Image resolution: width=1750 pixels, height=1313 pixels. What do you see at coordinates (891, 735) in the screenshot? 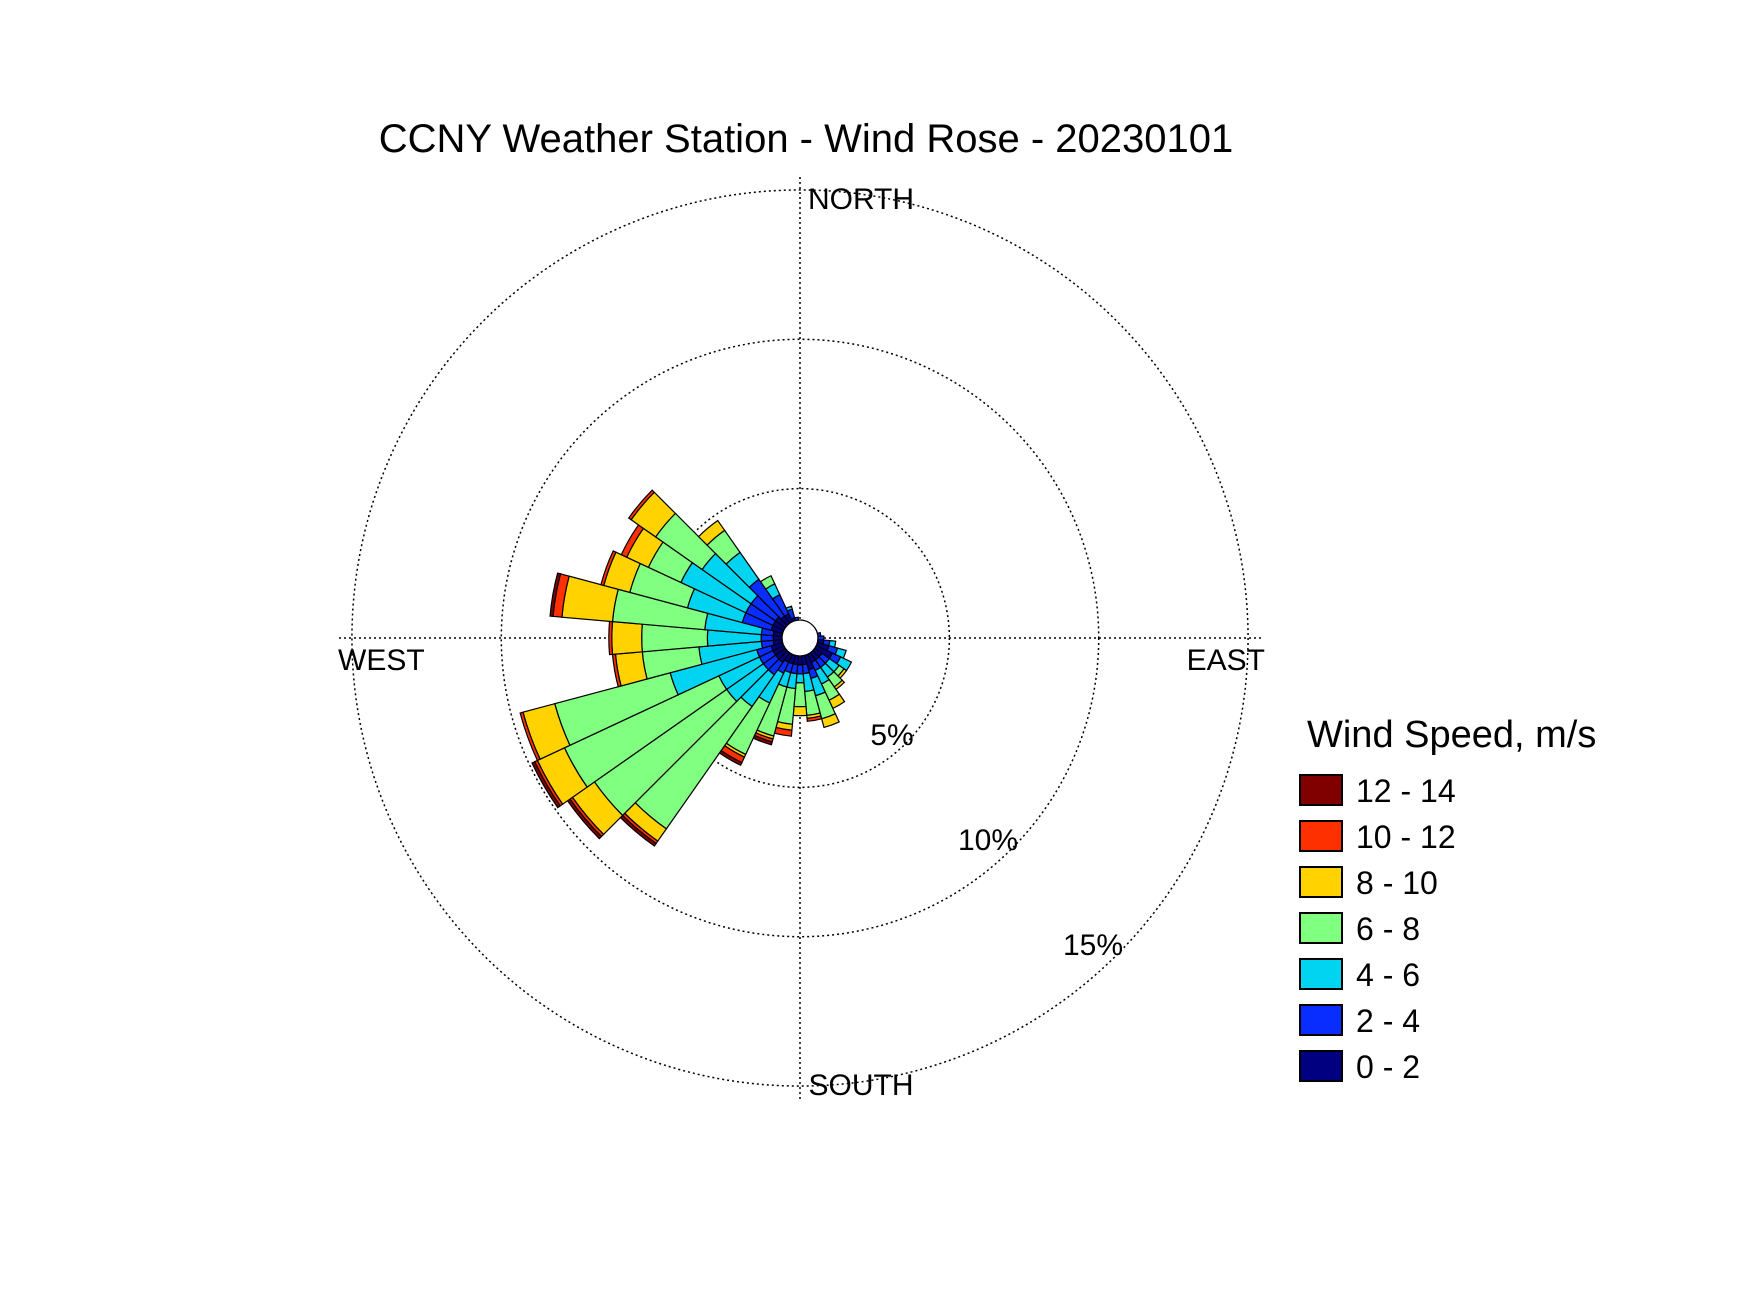
I see `radial-tick-label-5: 5%` at bounding box center [891, 735].